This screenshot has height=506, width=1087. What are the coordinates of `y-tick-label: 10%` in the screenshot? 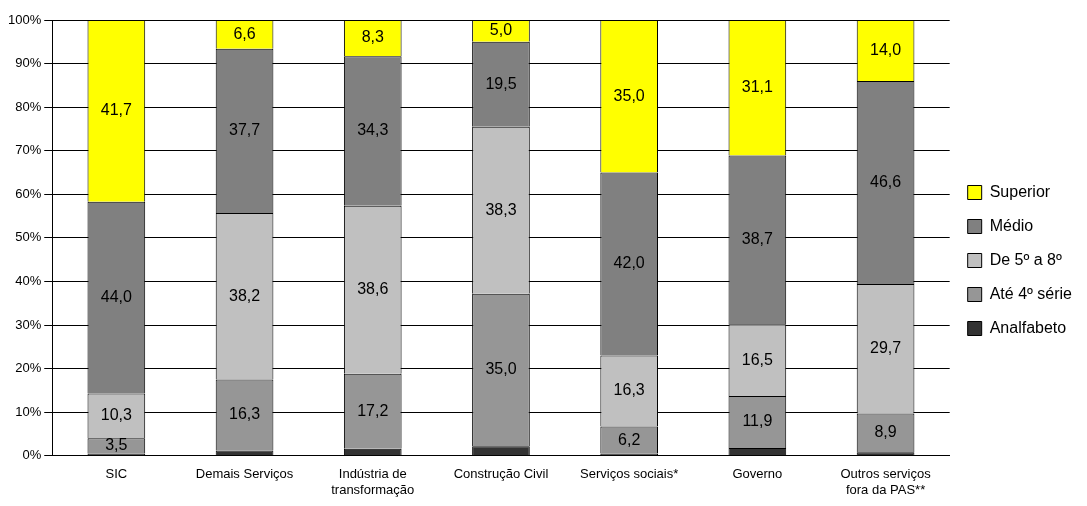 It's located at (28, 411).